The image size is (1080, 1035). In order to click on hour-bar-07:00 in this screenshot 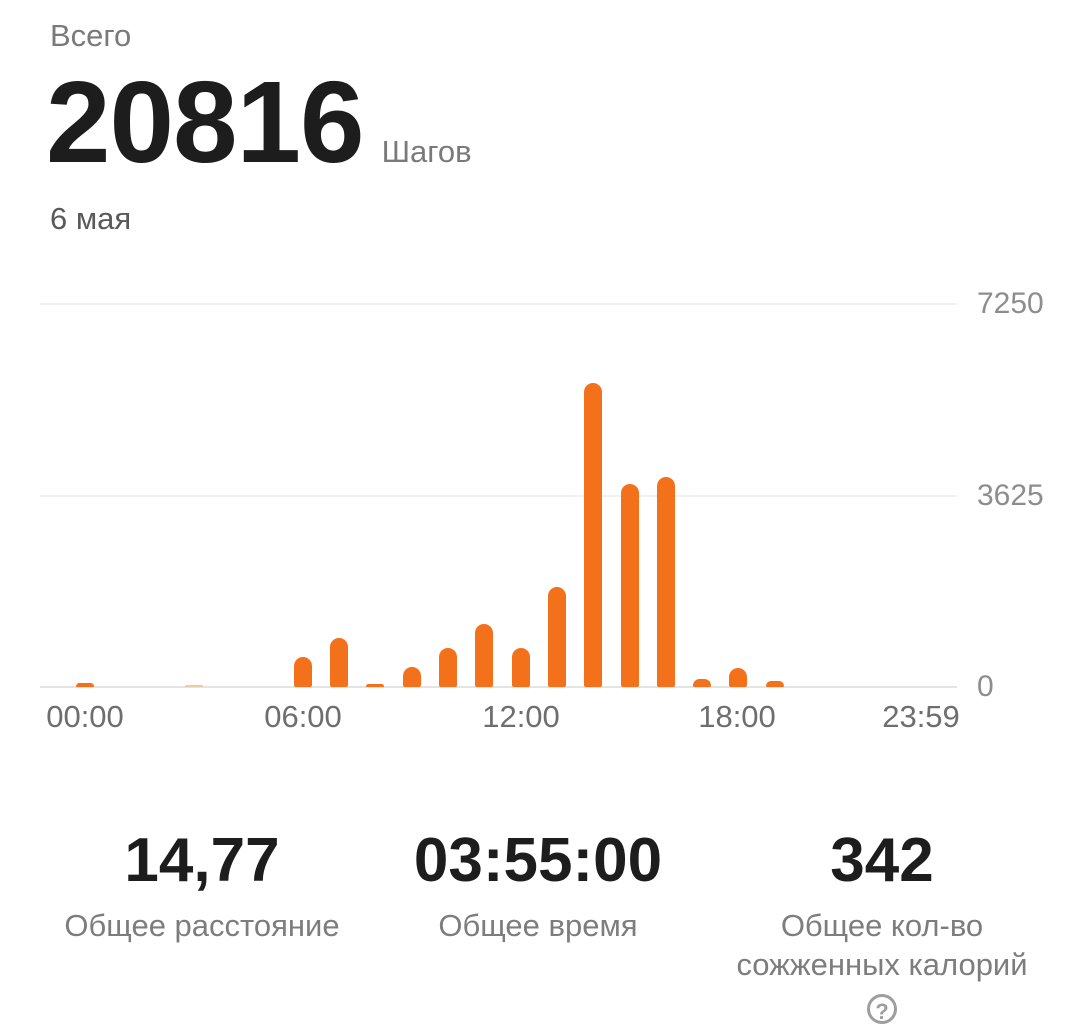, I will do `click(339, 662)`.